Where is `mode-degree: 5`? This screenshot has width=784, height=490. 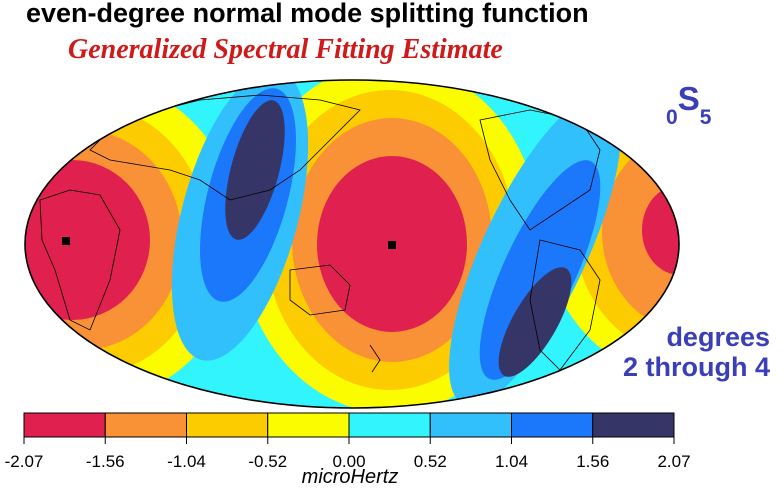
mode-degree: 5 is located at coordinates (705, 117).